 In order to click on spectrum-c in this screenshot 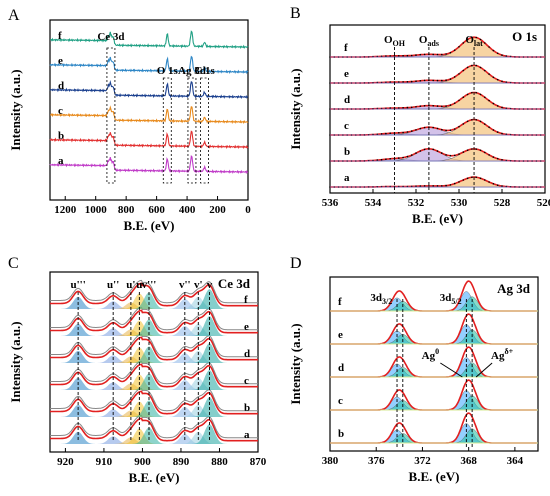, I will do `click(149, 115)`.